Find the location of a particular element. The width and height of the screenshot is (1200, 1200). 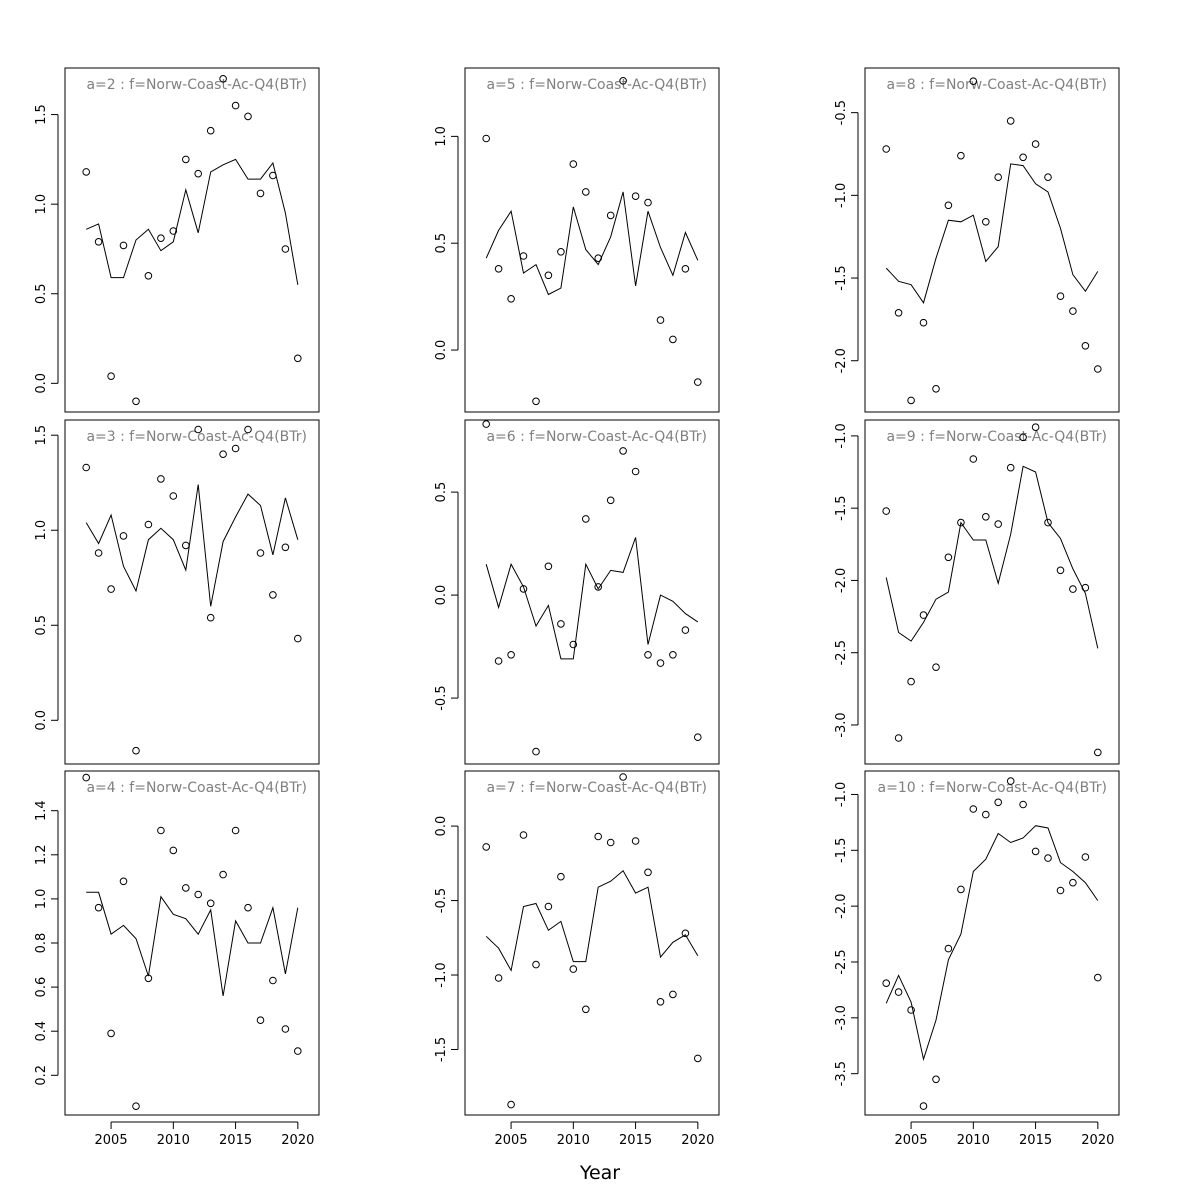

panel-title: a=10 : f=Norw-Coast-Ac-Q4(BTr) is located at coordinates (992, 788).